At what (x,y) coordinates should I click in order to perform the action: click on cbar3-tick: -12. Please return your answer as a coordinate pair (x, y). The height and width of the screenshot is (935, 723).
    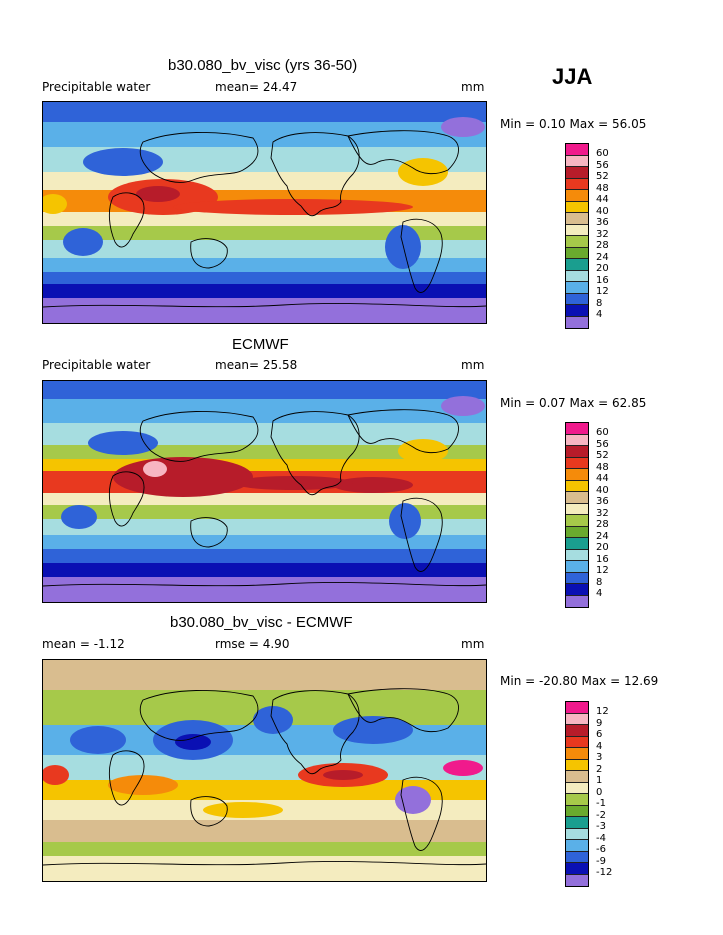
    Looking at the image, I should click on (604, 872).